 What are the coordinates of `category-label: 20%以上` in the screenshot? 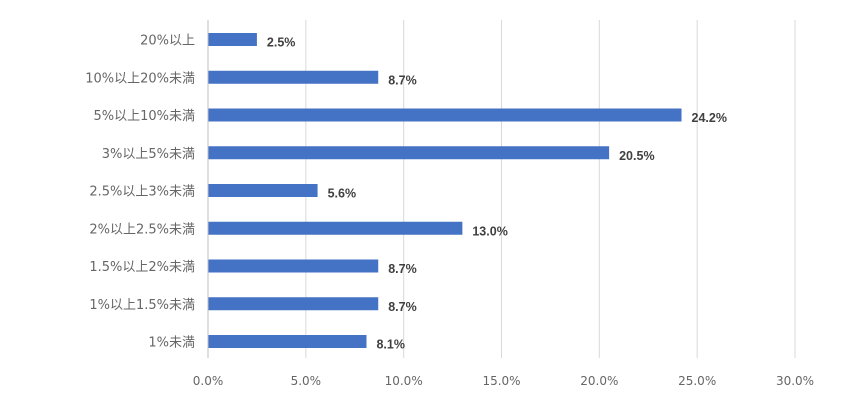 It's located at (167, 41).